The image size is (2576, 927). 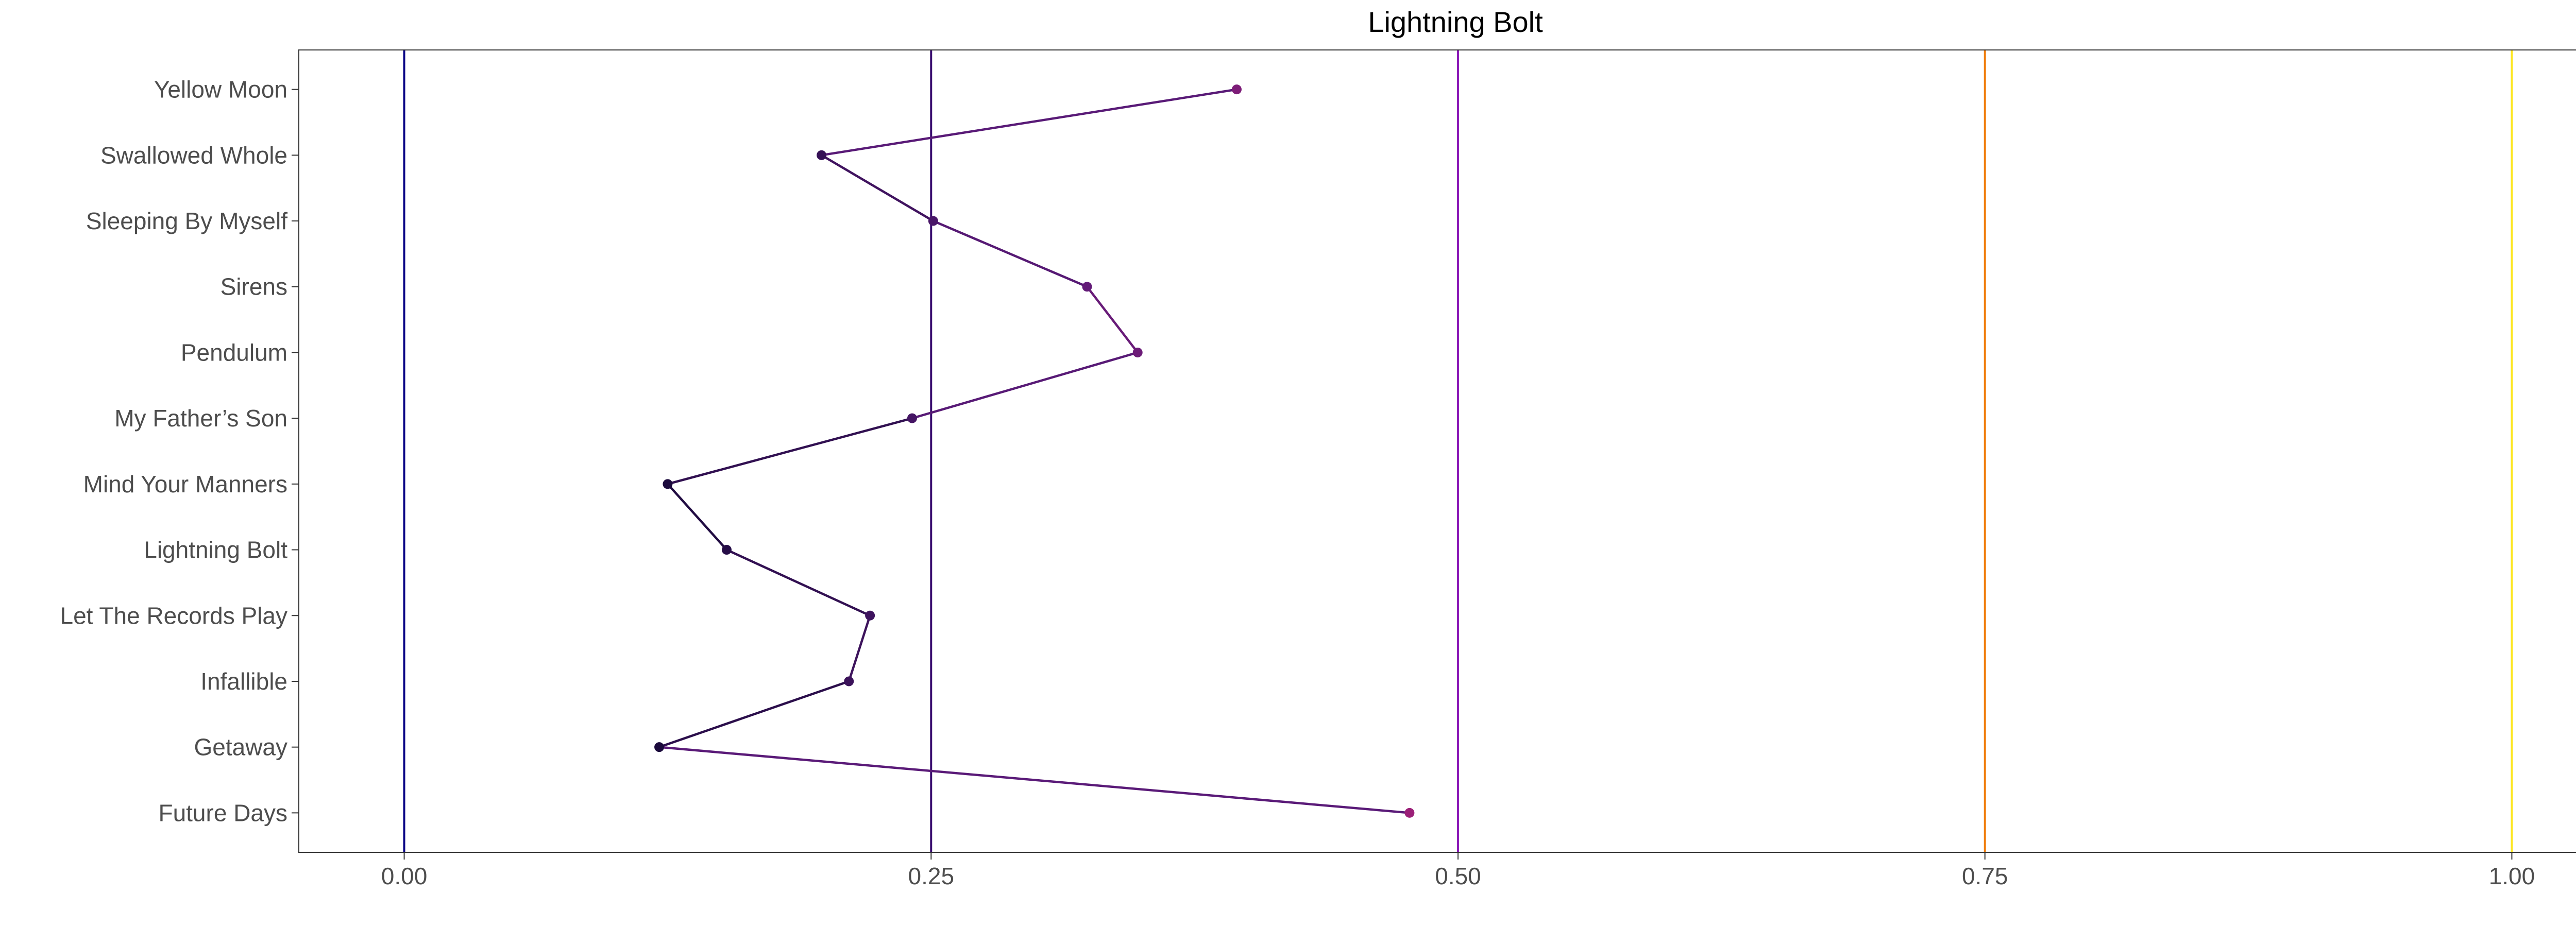 What do you see at coordinates (193, 155) in the screenshot?
I see `y-tick-label-1: Swallowed Whole` at bounding box center [193, 155].